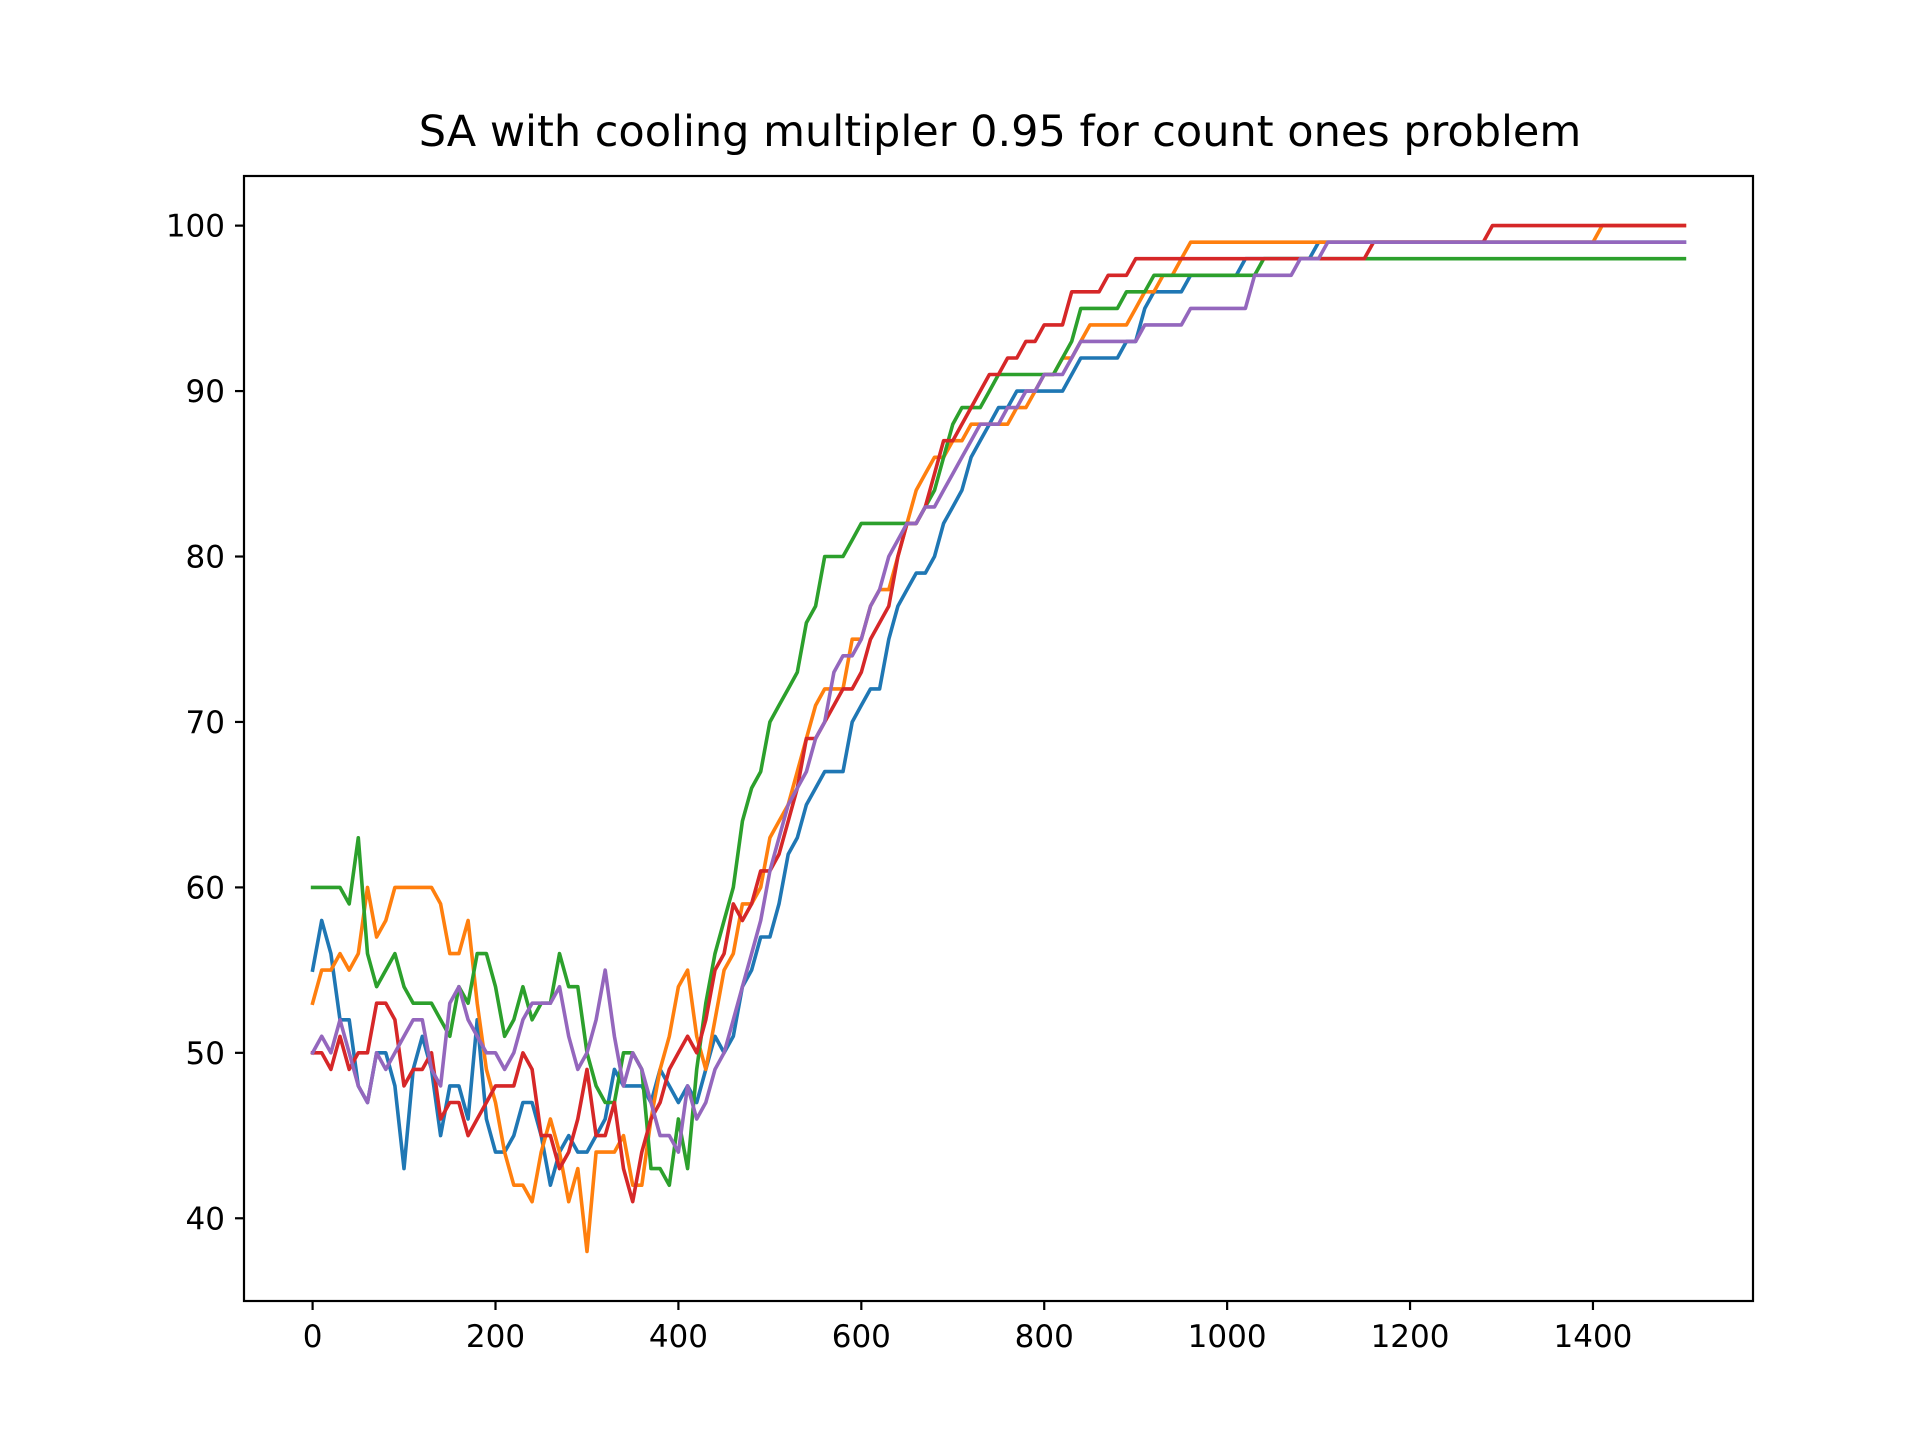 The image size is (1920, 1440). What do you see at coordinates (1410, 1337) in the screenshot?
I see `x-tick-label: 1200` at bounding box center [1410, 1337].